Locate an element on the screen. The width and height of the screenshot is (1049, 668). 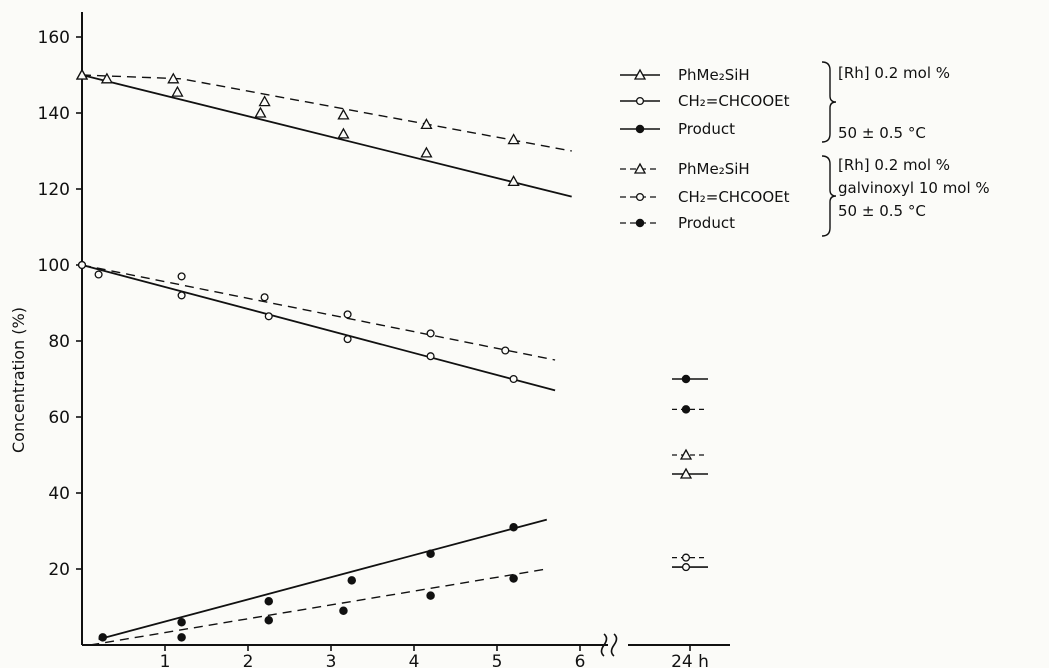
y-tick-label: 160 is located at coordinates (54, 38).